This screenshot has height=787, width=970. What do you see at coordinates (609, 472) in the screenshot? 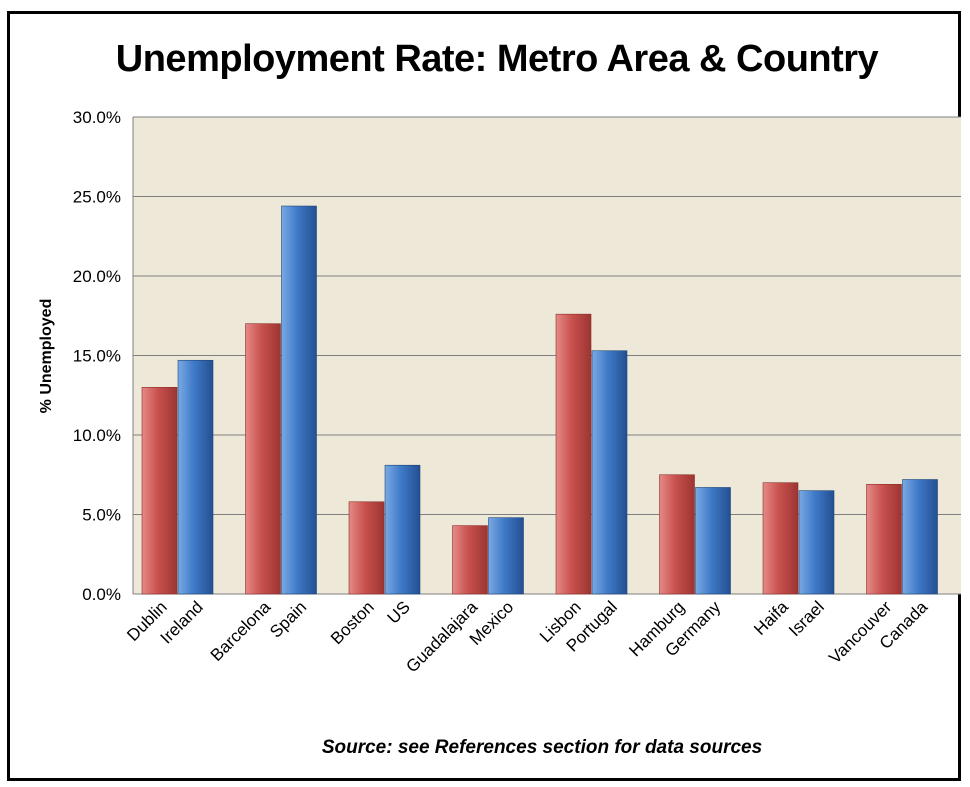
I see `bar-portugal` at bounding box center [609, 472].